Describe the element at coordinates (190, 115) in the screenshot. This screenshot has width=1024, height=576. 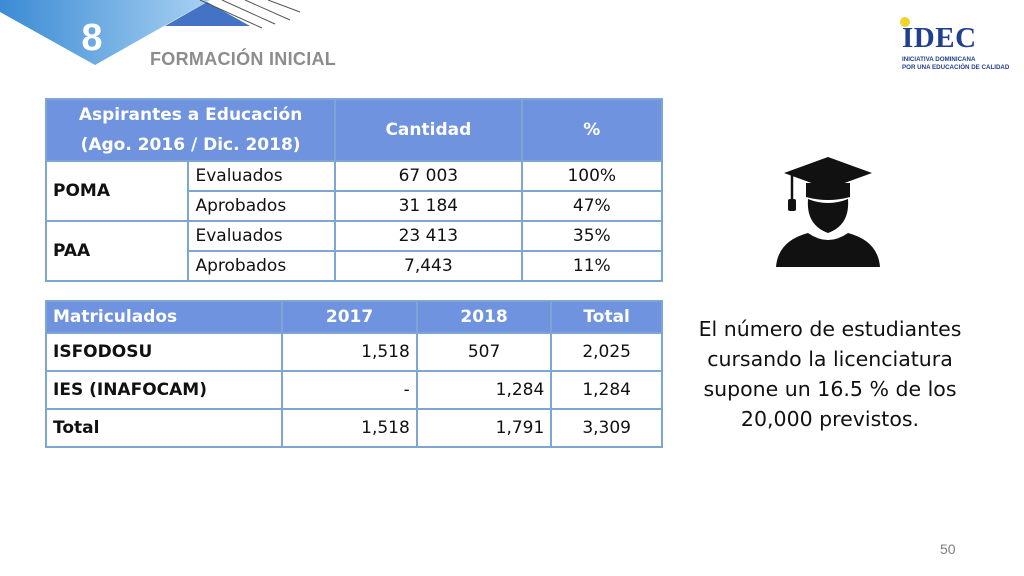
I see `header-aspirantes-line1: Aspirantes a Educación` at that location.